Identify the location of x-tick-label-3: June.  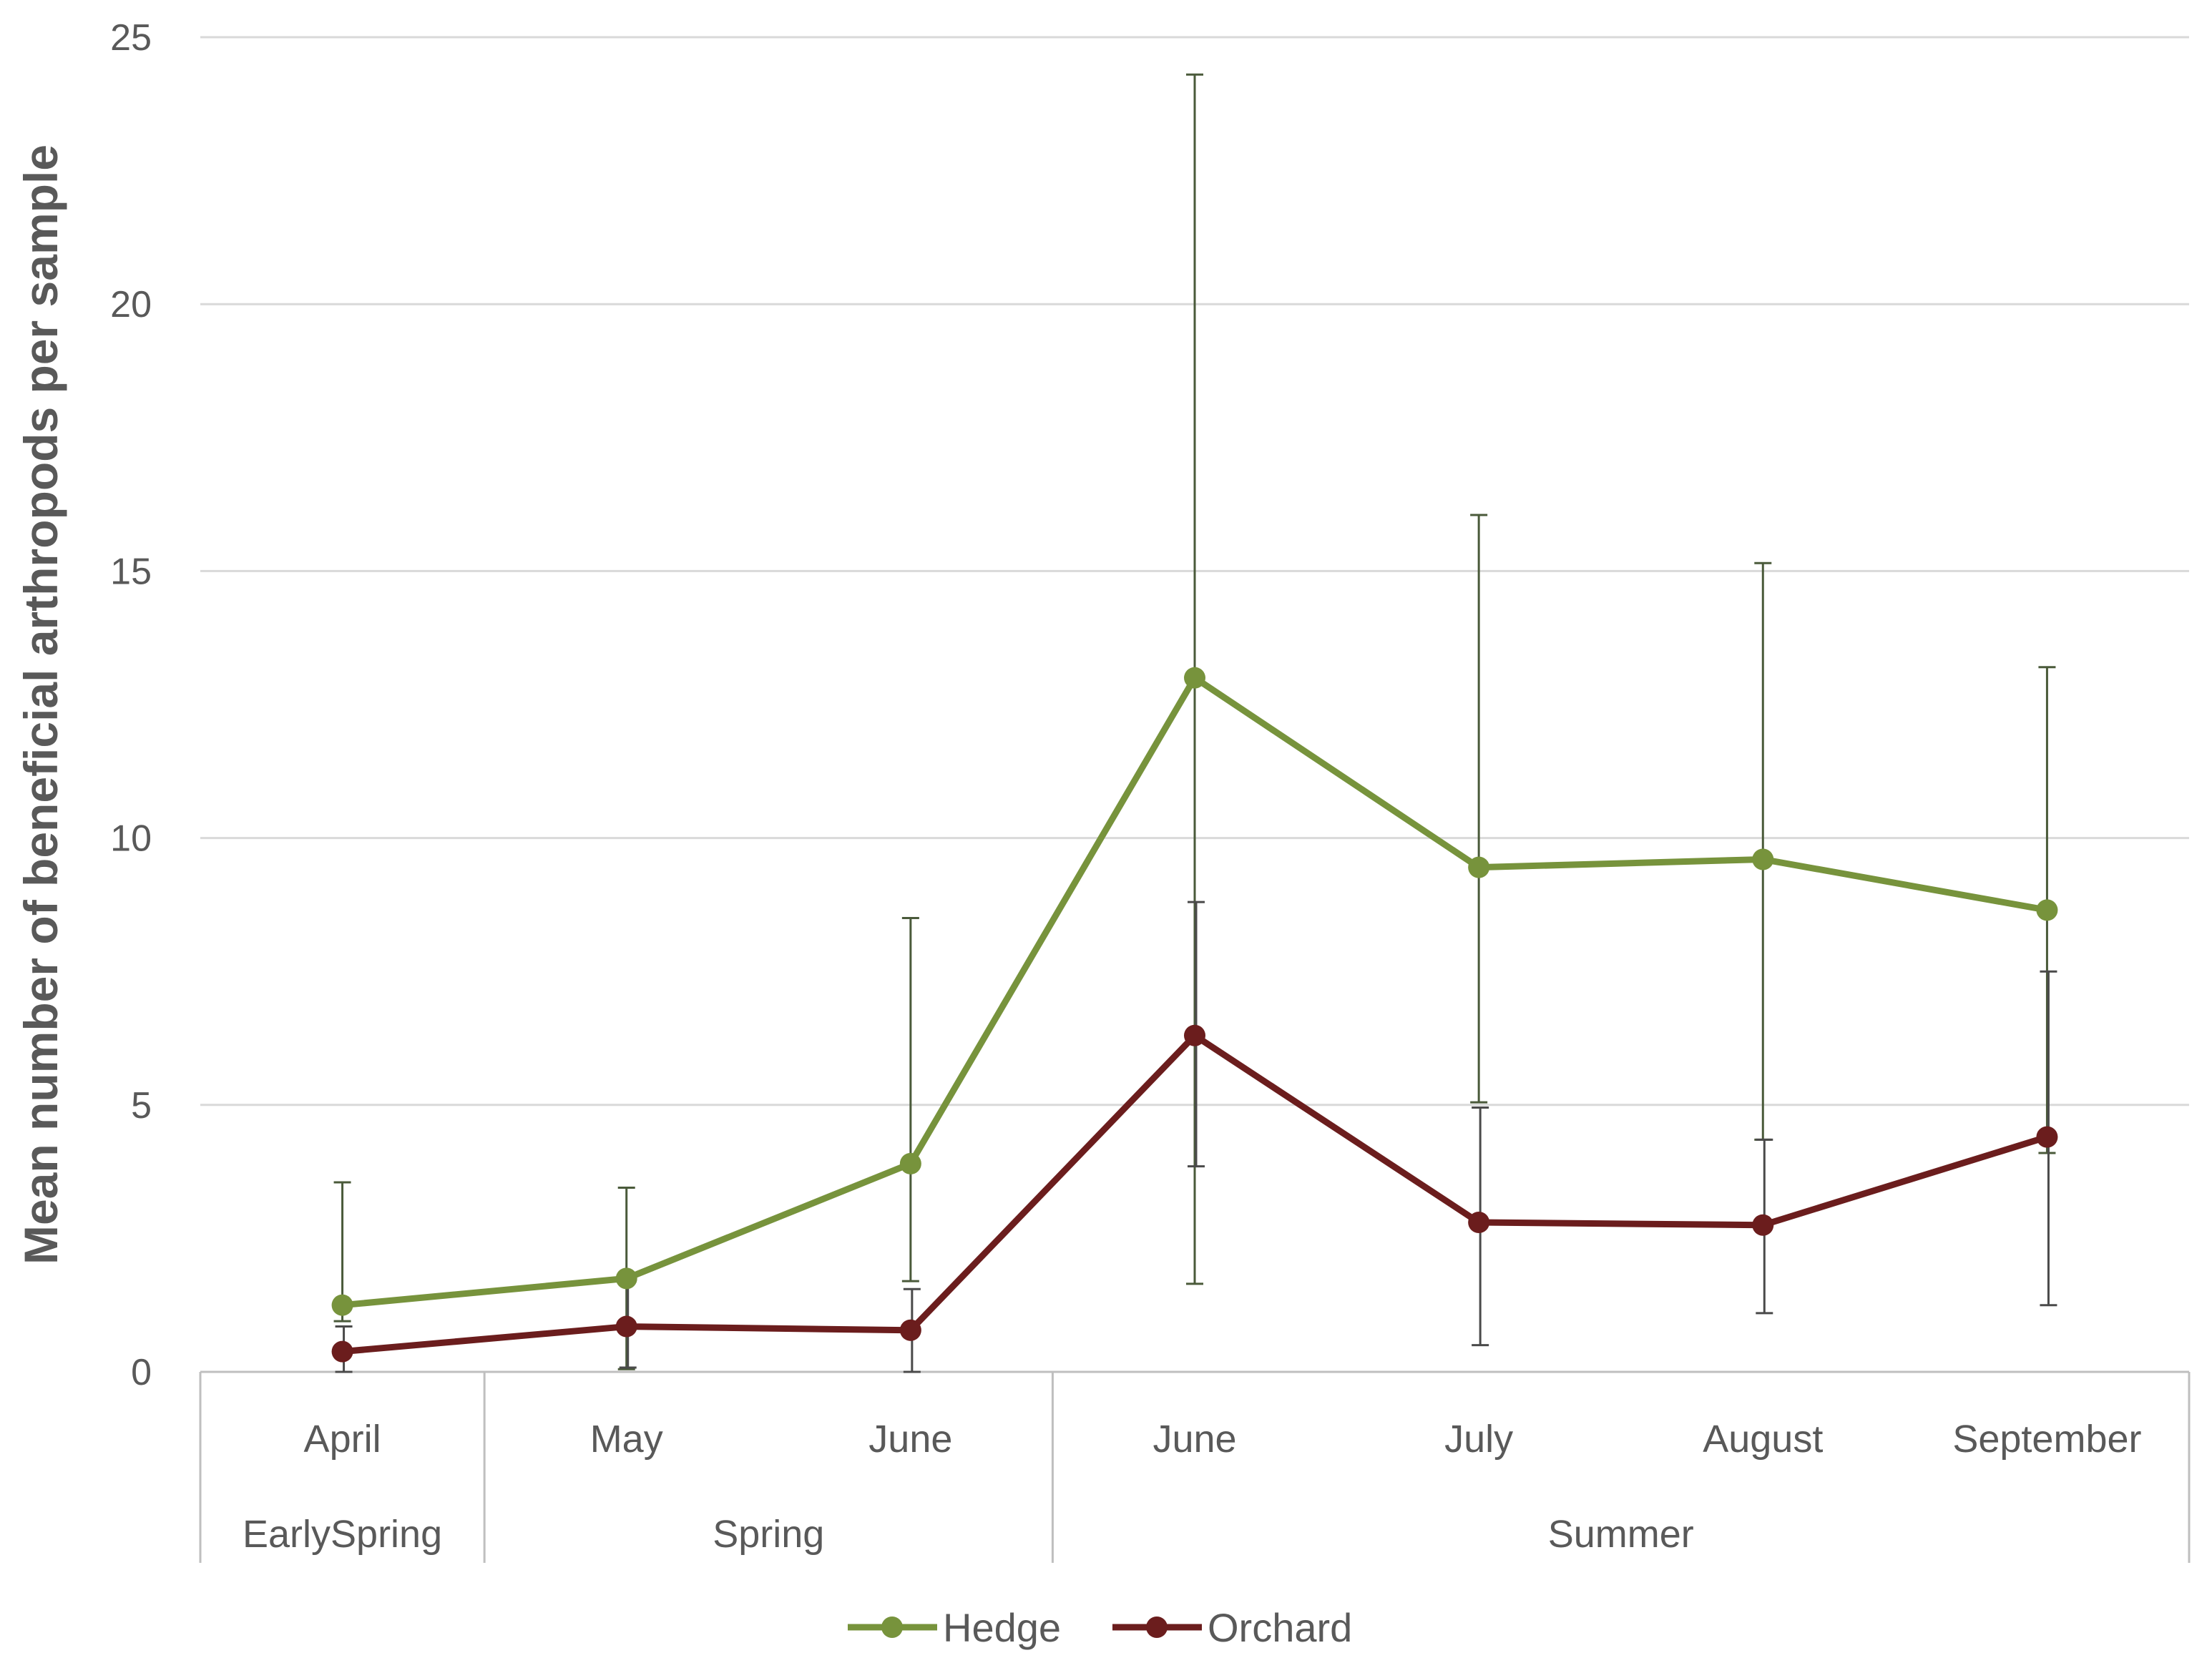
(1194, 1440).